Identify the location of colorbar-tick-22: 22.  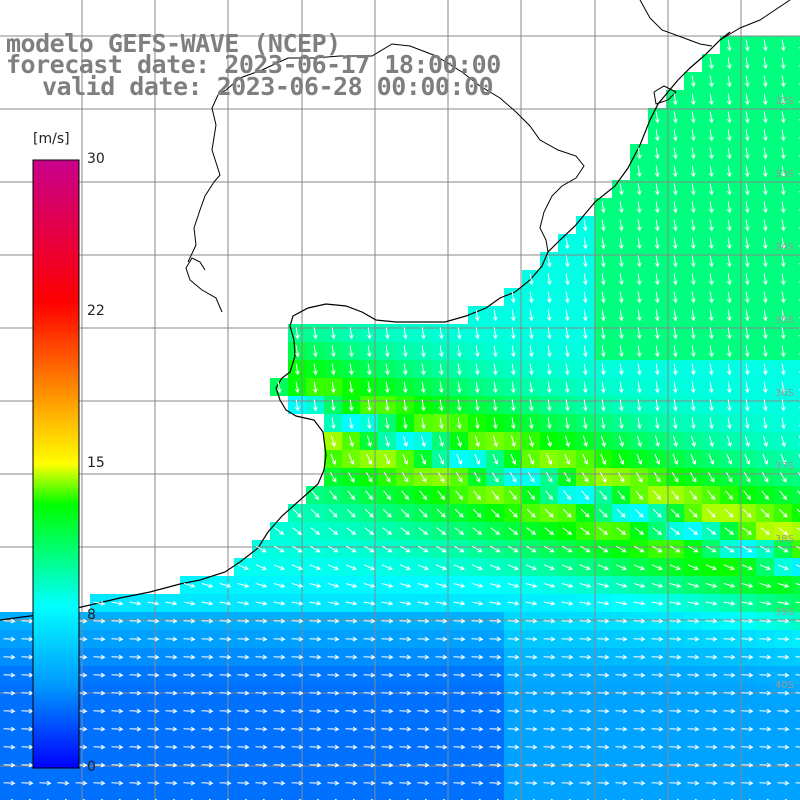
(96, 311).